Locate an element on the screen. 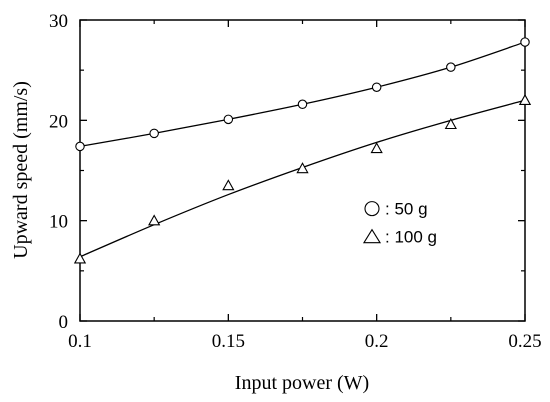 This screenshot has height=402, width=550. x-axis-title: Input power (W) is located at coordinates (302, 383).